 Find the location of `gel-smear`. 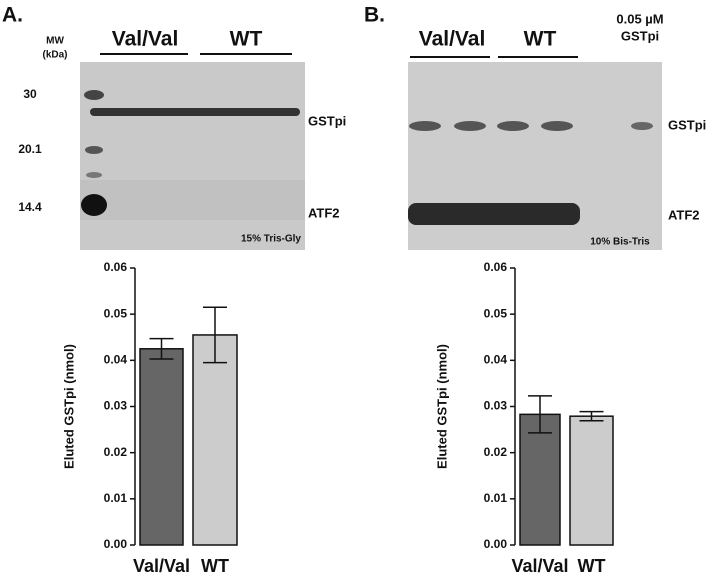

gel-smear is located at coordinates (192, 200).